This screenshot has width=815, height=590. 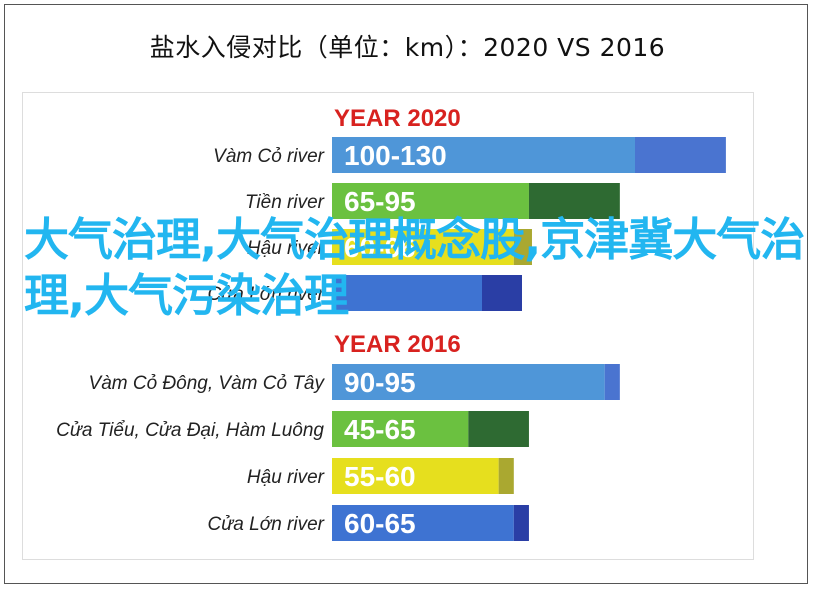 What do you see at coordinates (380, 429) in the screenshot?
I see `value-label: 45-65` at bounding box center [380, 429].